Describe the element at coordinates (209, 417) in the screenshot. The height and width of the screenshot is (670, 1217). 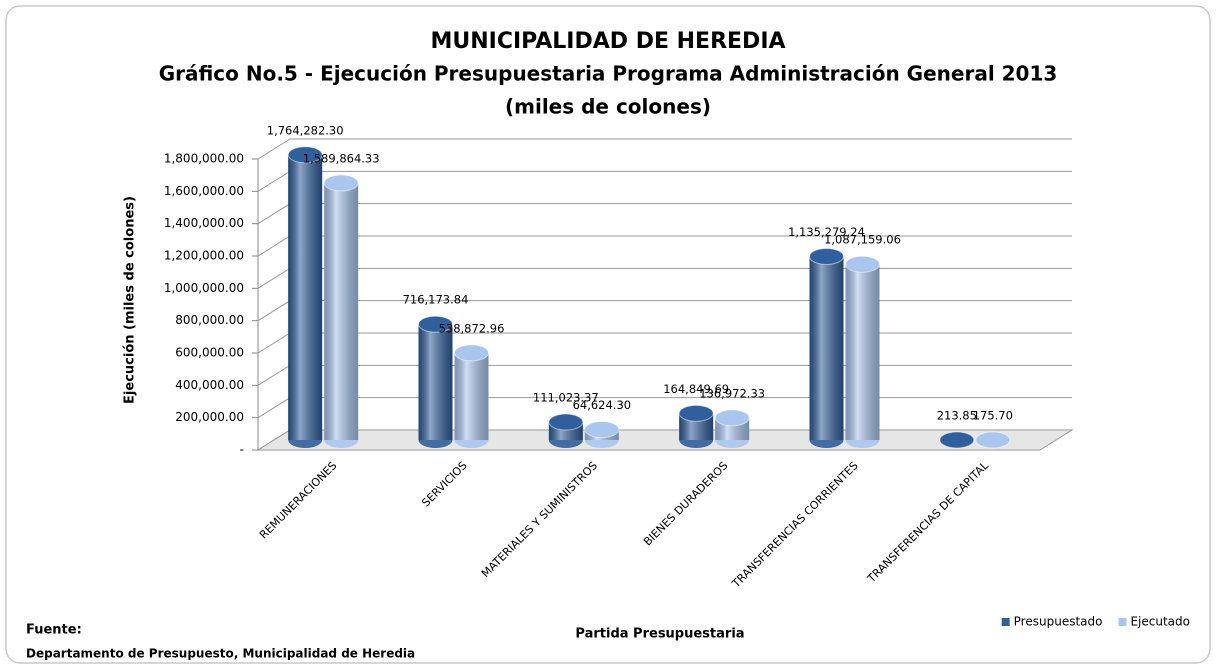
I see `y-tick-label: 200,000.00` at that location.